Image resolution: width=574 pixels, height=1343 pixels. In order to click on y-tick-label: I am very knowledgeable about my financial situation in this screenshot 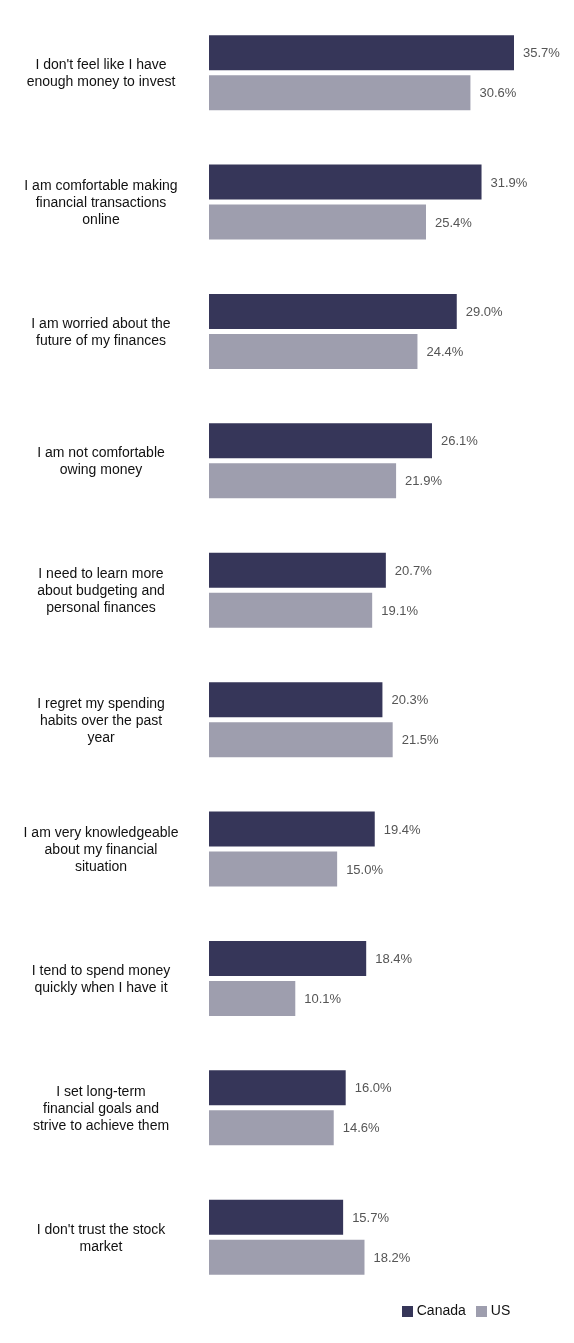, I will do `click(101, 849)`.